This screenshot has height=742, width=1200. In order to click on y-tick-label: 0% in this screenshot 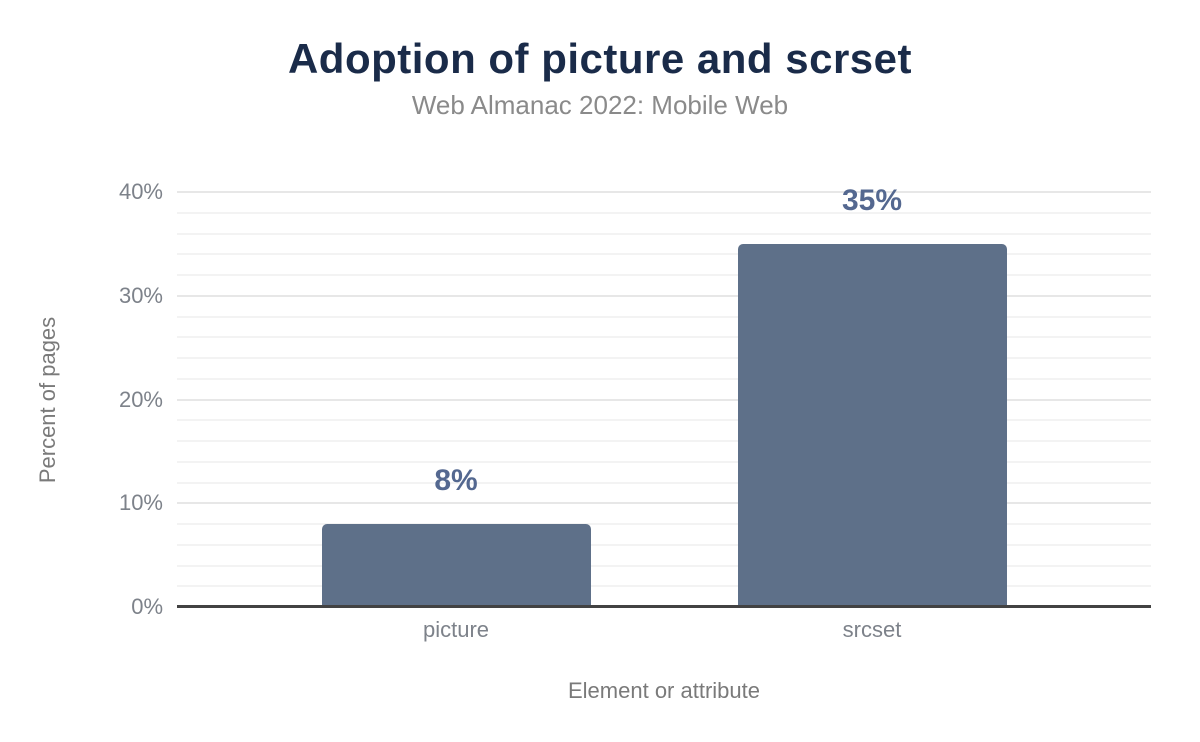, I will do `click(147, 606)`.